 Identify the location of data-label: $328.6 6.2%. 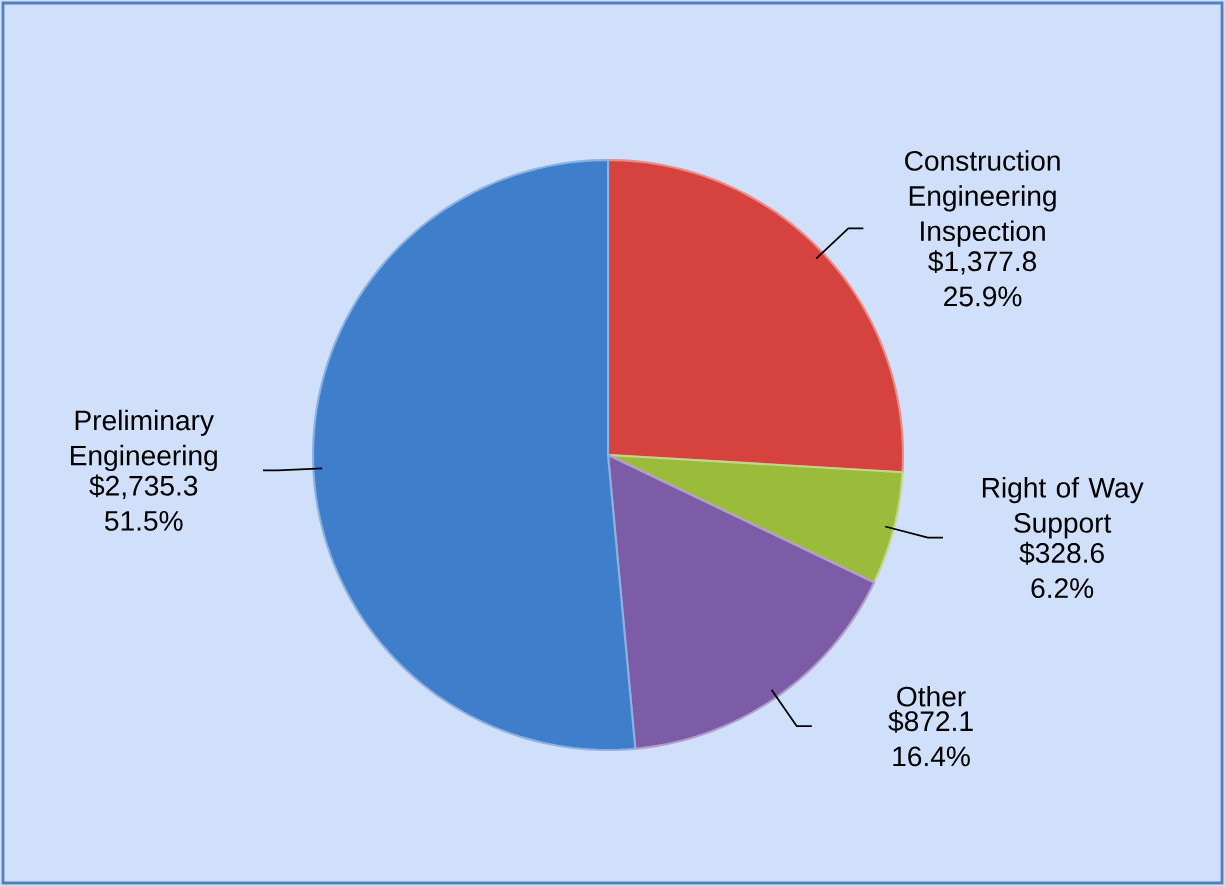
(1061, 570).